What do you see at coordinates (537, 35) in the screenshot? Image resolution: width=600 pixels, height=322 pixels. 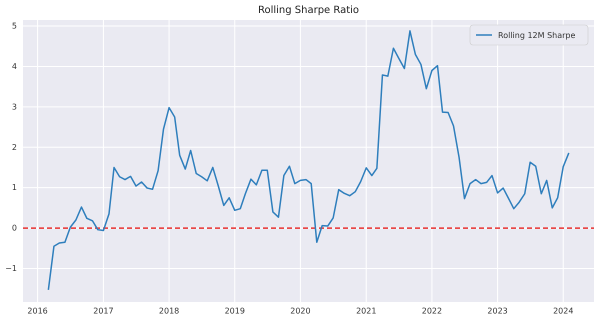 I see `legend-label: Rolling 12M Sharpe` at bounding box center [537, 35].